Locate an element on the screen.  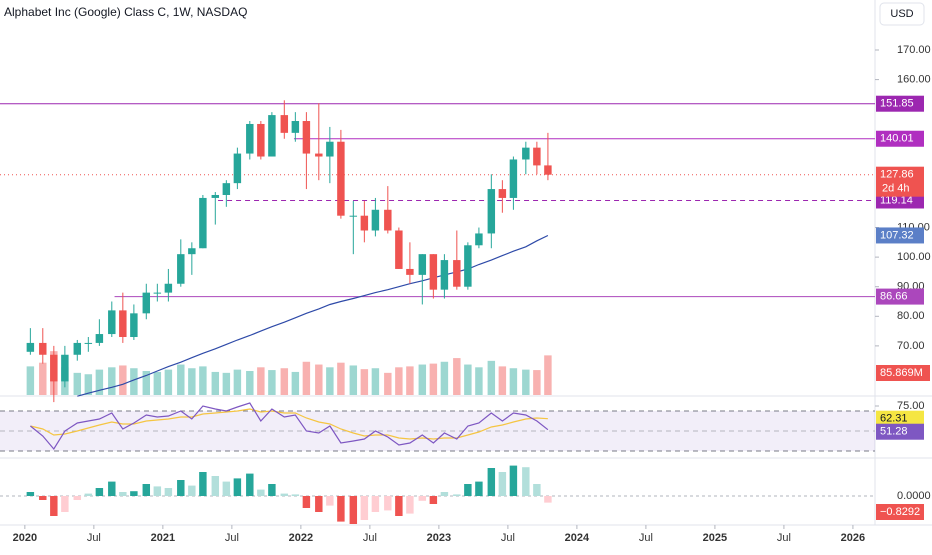
x-tick-label: 2020 is located at coordinates (25, 538).